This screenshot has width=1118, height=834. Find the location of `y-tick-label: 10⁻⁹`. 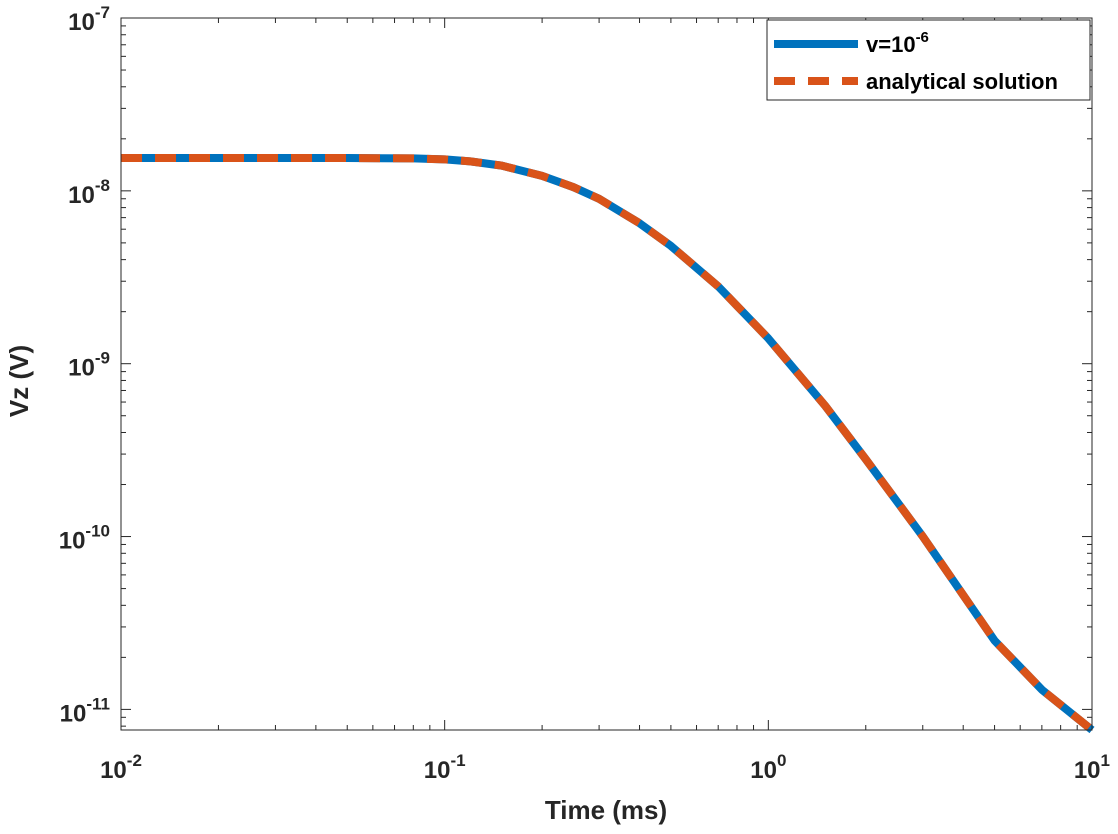

y-tick-label: 10⁻⁹ is located at coordinates (89, 365).